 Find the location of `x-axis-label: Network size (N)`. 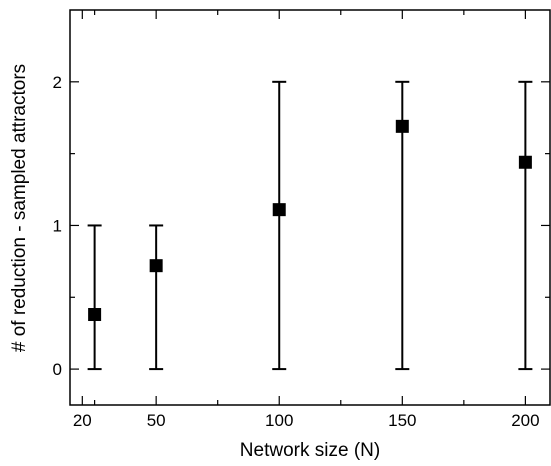

x-axis-label: Network size (N) is located at coordinates (310, 450).